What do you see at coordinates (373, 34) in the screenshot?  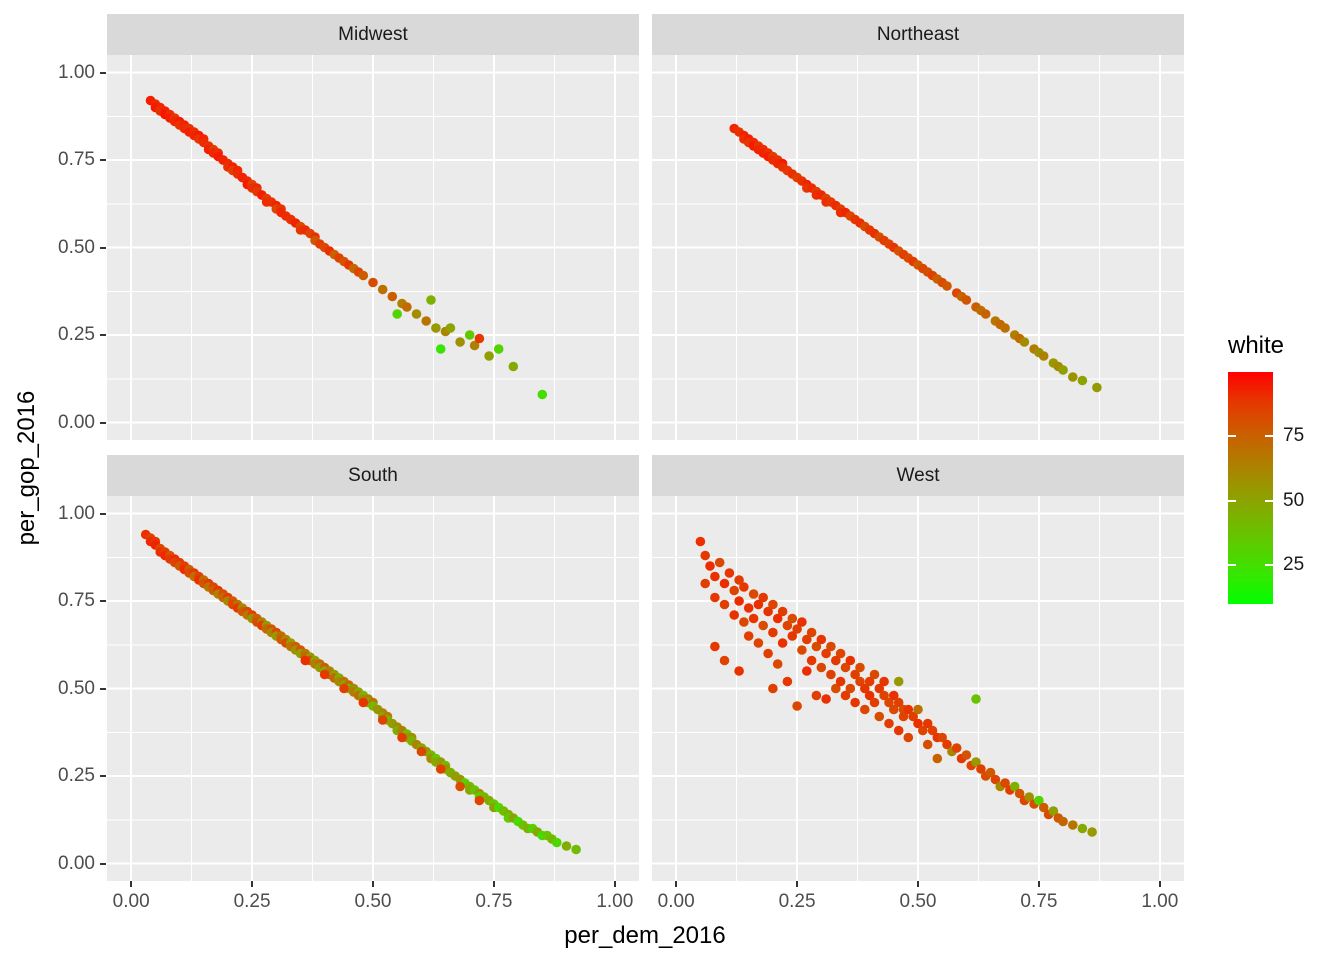 I see `facet-label-midwest: Midwest` at bounding box center [373, 34].